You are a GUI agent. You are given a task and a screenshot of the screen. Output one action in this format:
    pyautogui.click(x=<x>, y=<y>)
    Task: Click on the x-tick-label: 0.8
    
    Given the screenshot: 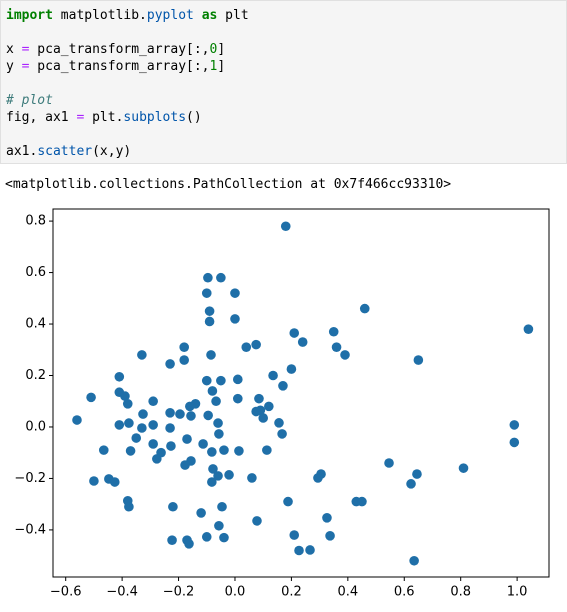 What is the action you would take?
    pyautogui.click(x=460, y=592)
    